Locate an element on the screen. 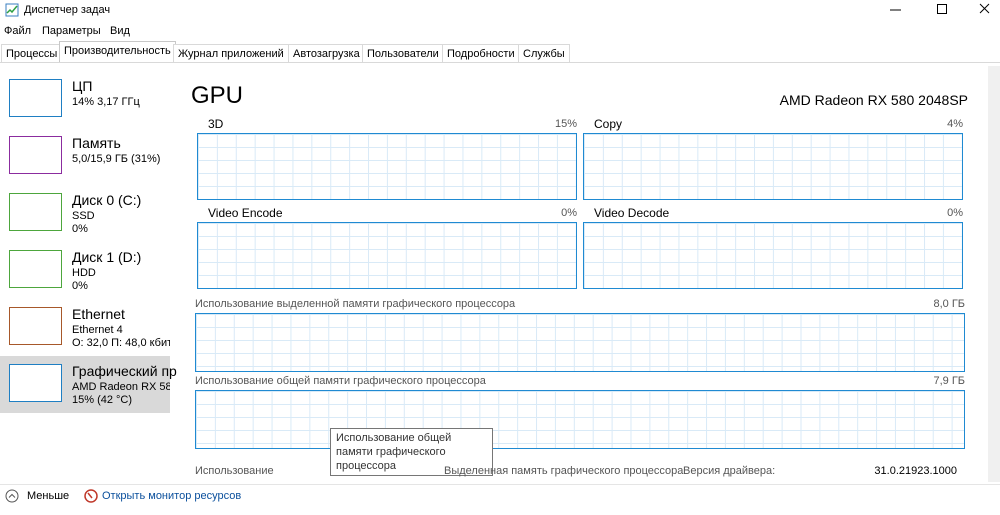  sidebar-item-name: Ethernet is located at coordinates (98, 314).